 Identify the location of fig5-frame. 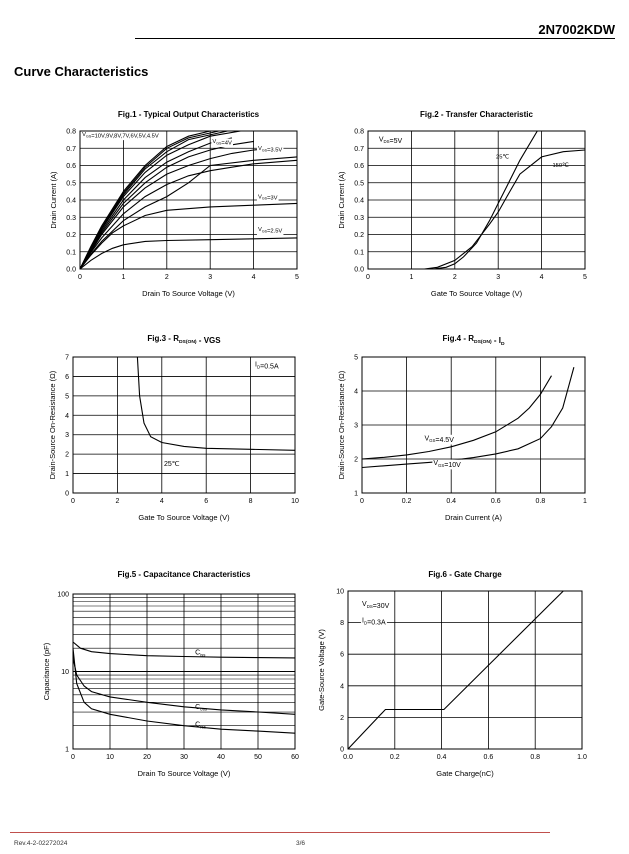
(184, 671).